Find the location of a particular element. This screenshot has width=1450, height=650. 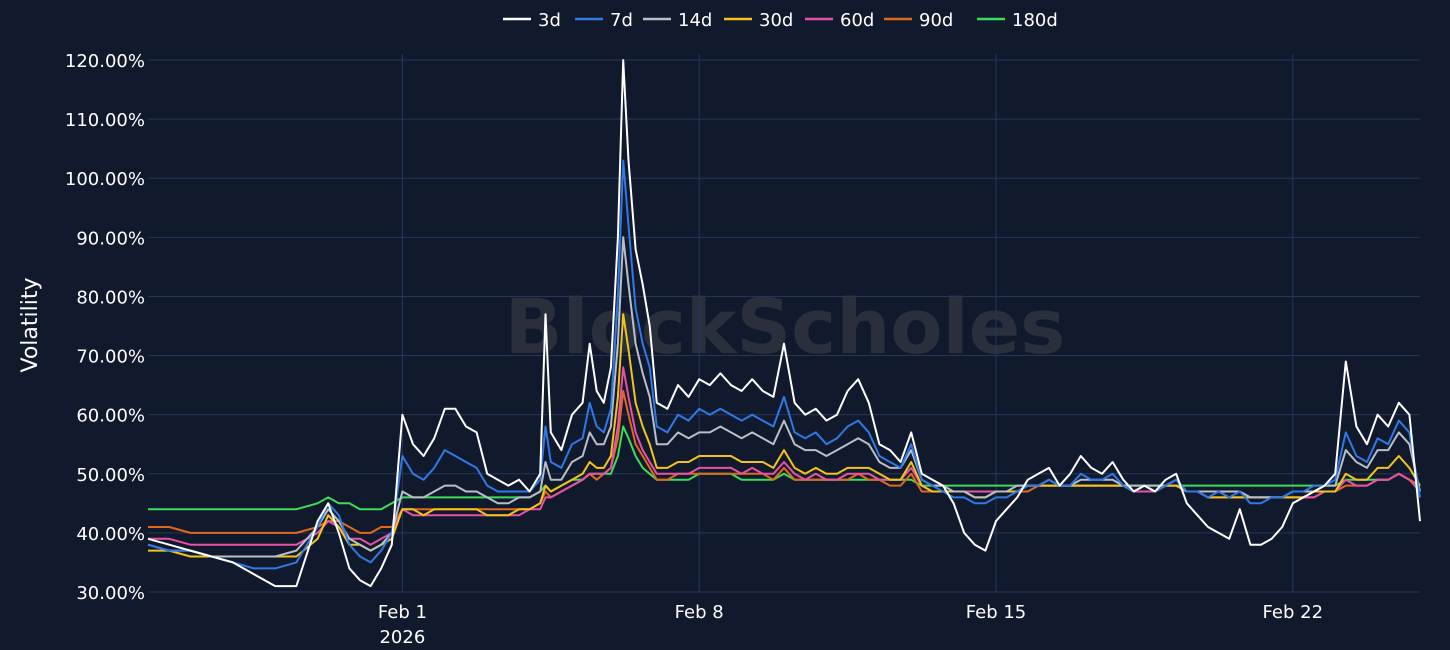

legend-label-7d: 7d is located at coordinates (621, 20).